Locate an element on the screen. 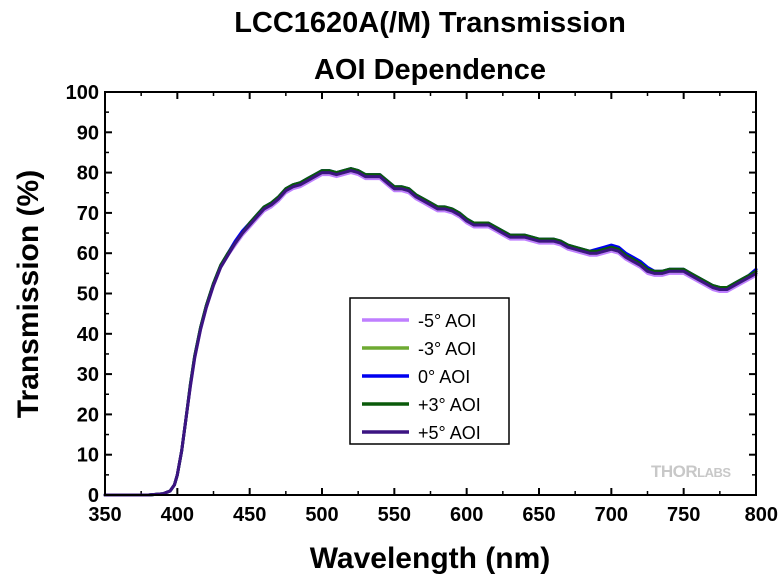 This screenshot has height=580, width=780. x-tick-label: 450 is located at coordinates (249, 515).